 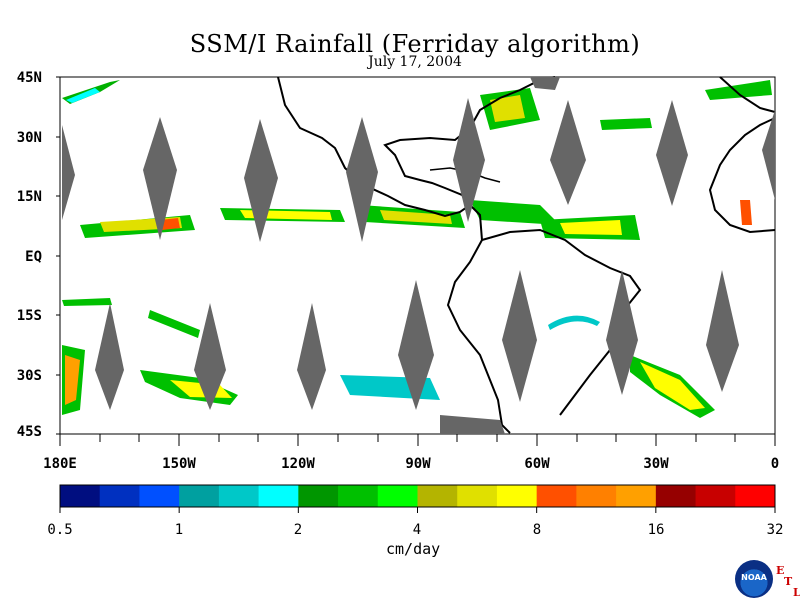 What do you see at coordinates (298, 464) in the screenshot?
I see `lon-label-120w: 120W` at bounding box center [298, 464].